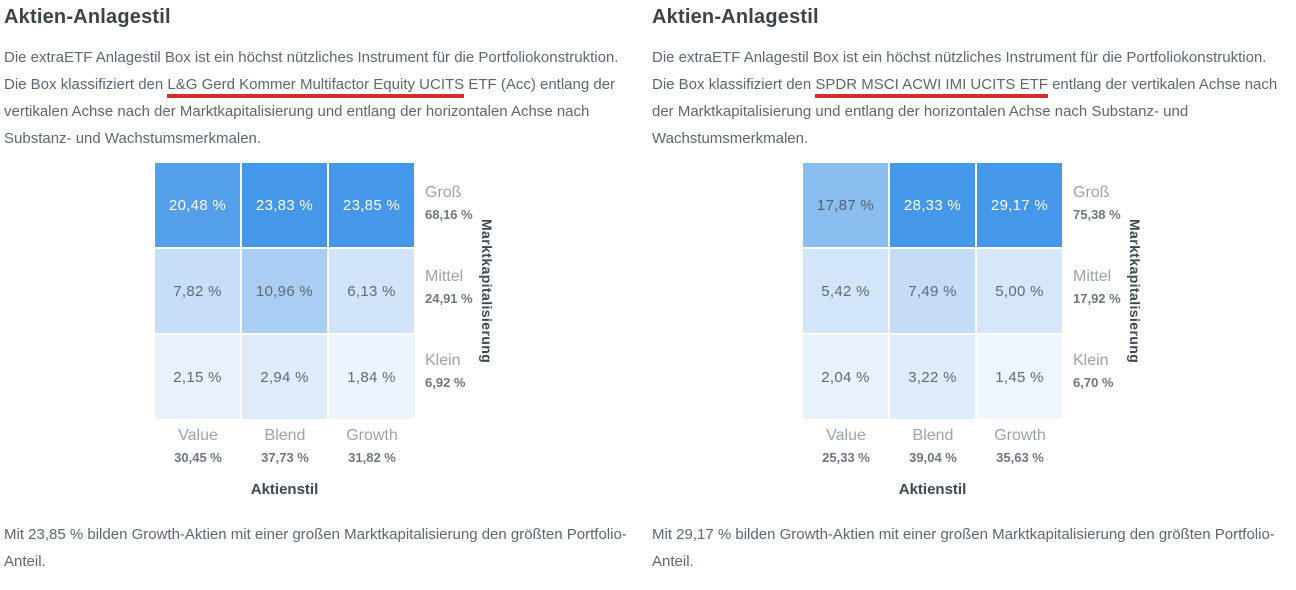  Describe the element at coordinates (460, 204) in the screenshot. I see `row-label-gross: Groß 68,16 %` at that location.